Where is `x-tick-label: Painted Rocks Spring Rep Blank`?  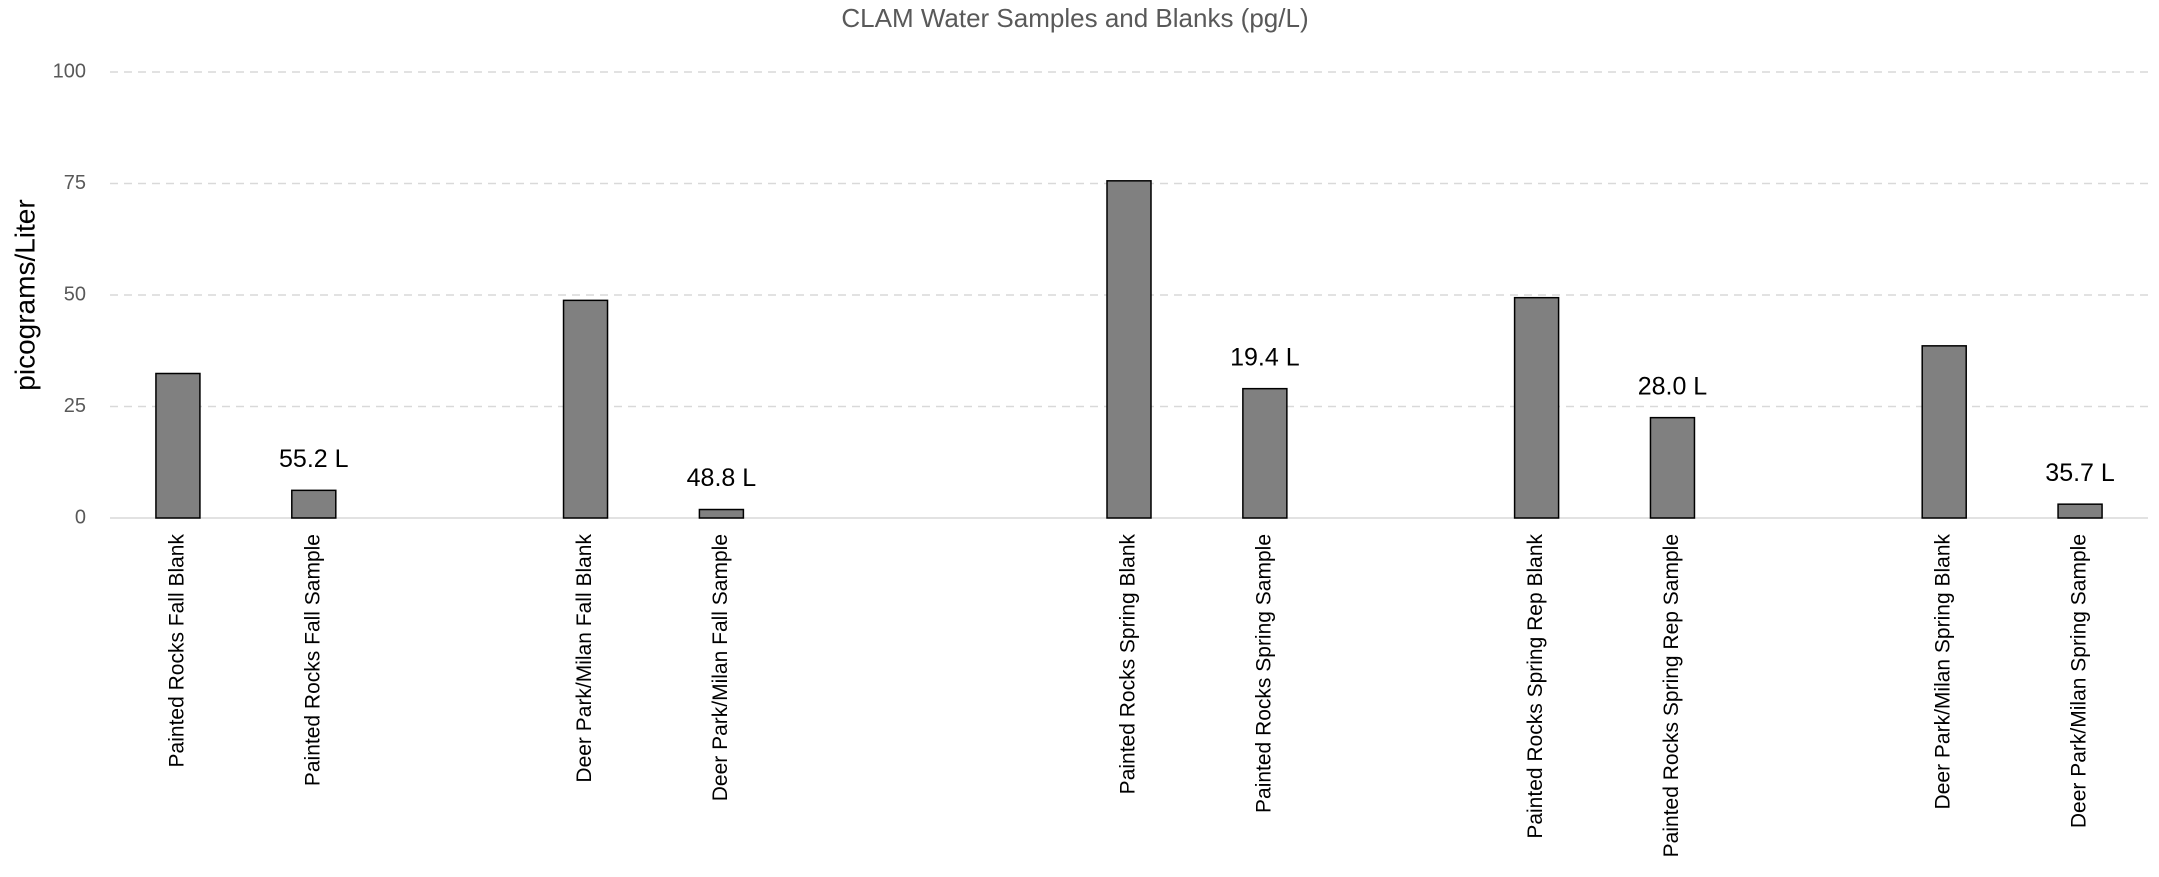 x-tick-label: Painted Rocks Spring Rep Blank is located at coordinates (1535, 686).